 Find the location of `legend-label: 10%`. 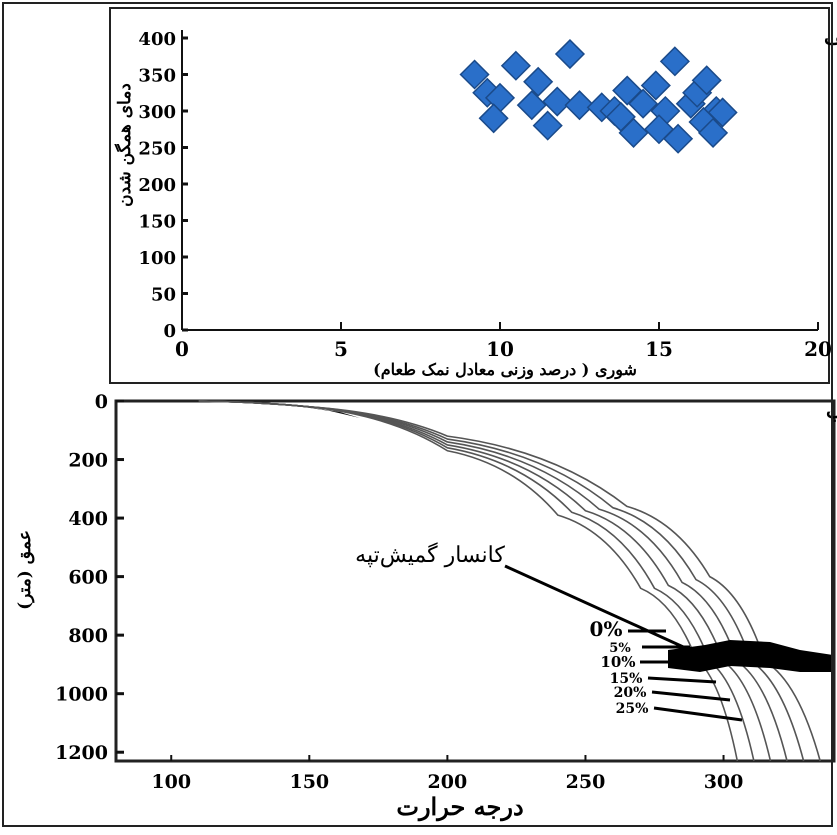

legend-label: 10% is located at coordinates (617, 662).